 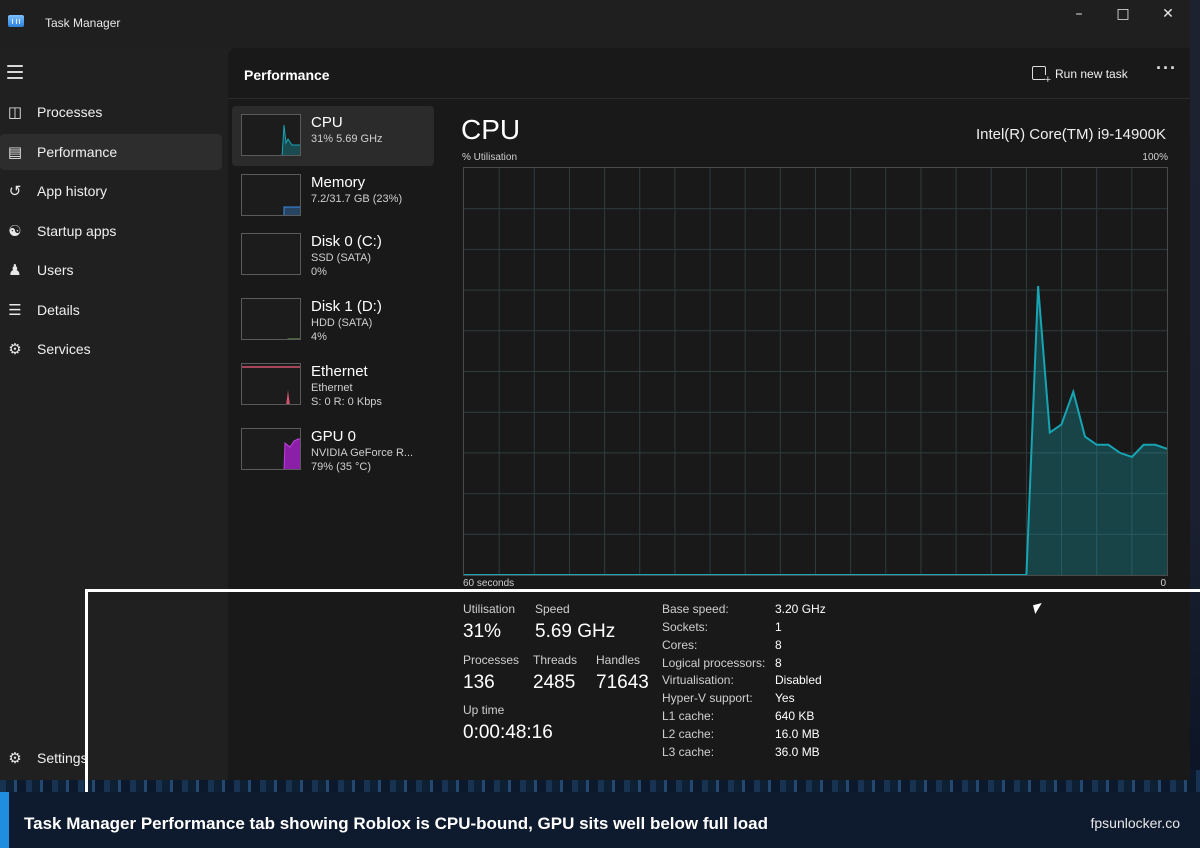 I want to click on resource-item-ethernet: Ethernet Ethernet S: 0 R: 0 Kbps, so click(x=333, y=385).